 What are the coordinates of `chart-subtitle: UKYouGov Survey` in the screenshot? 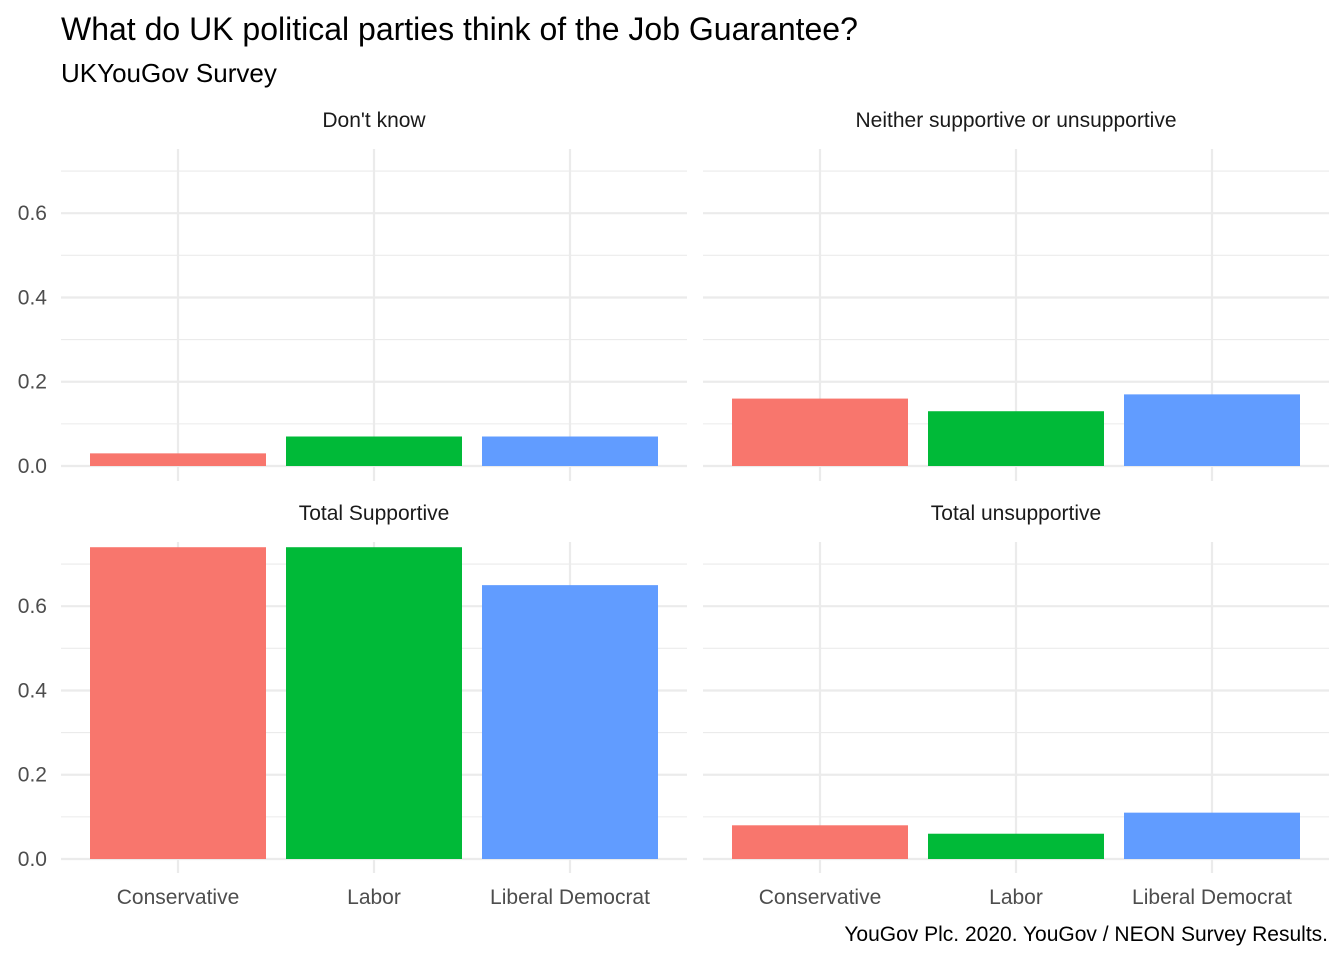 It's located at (169, 73).